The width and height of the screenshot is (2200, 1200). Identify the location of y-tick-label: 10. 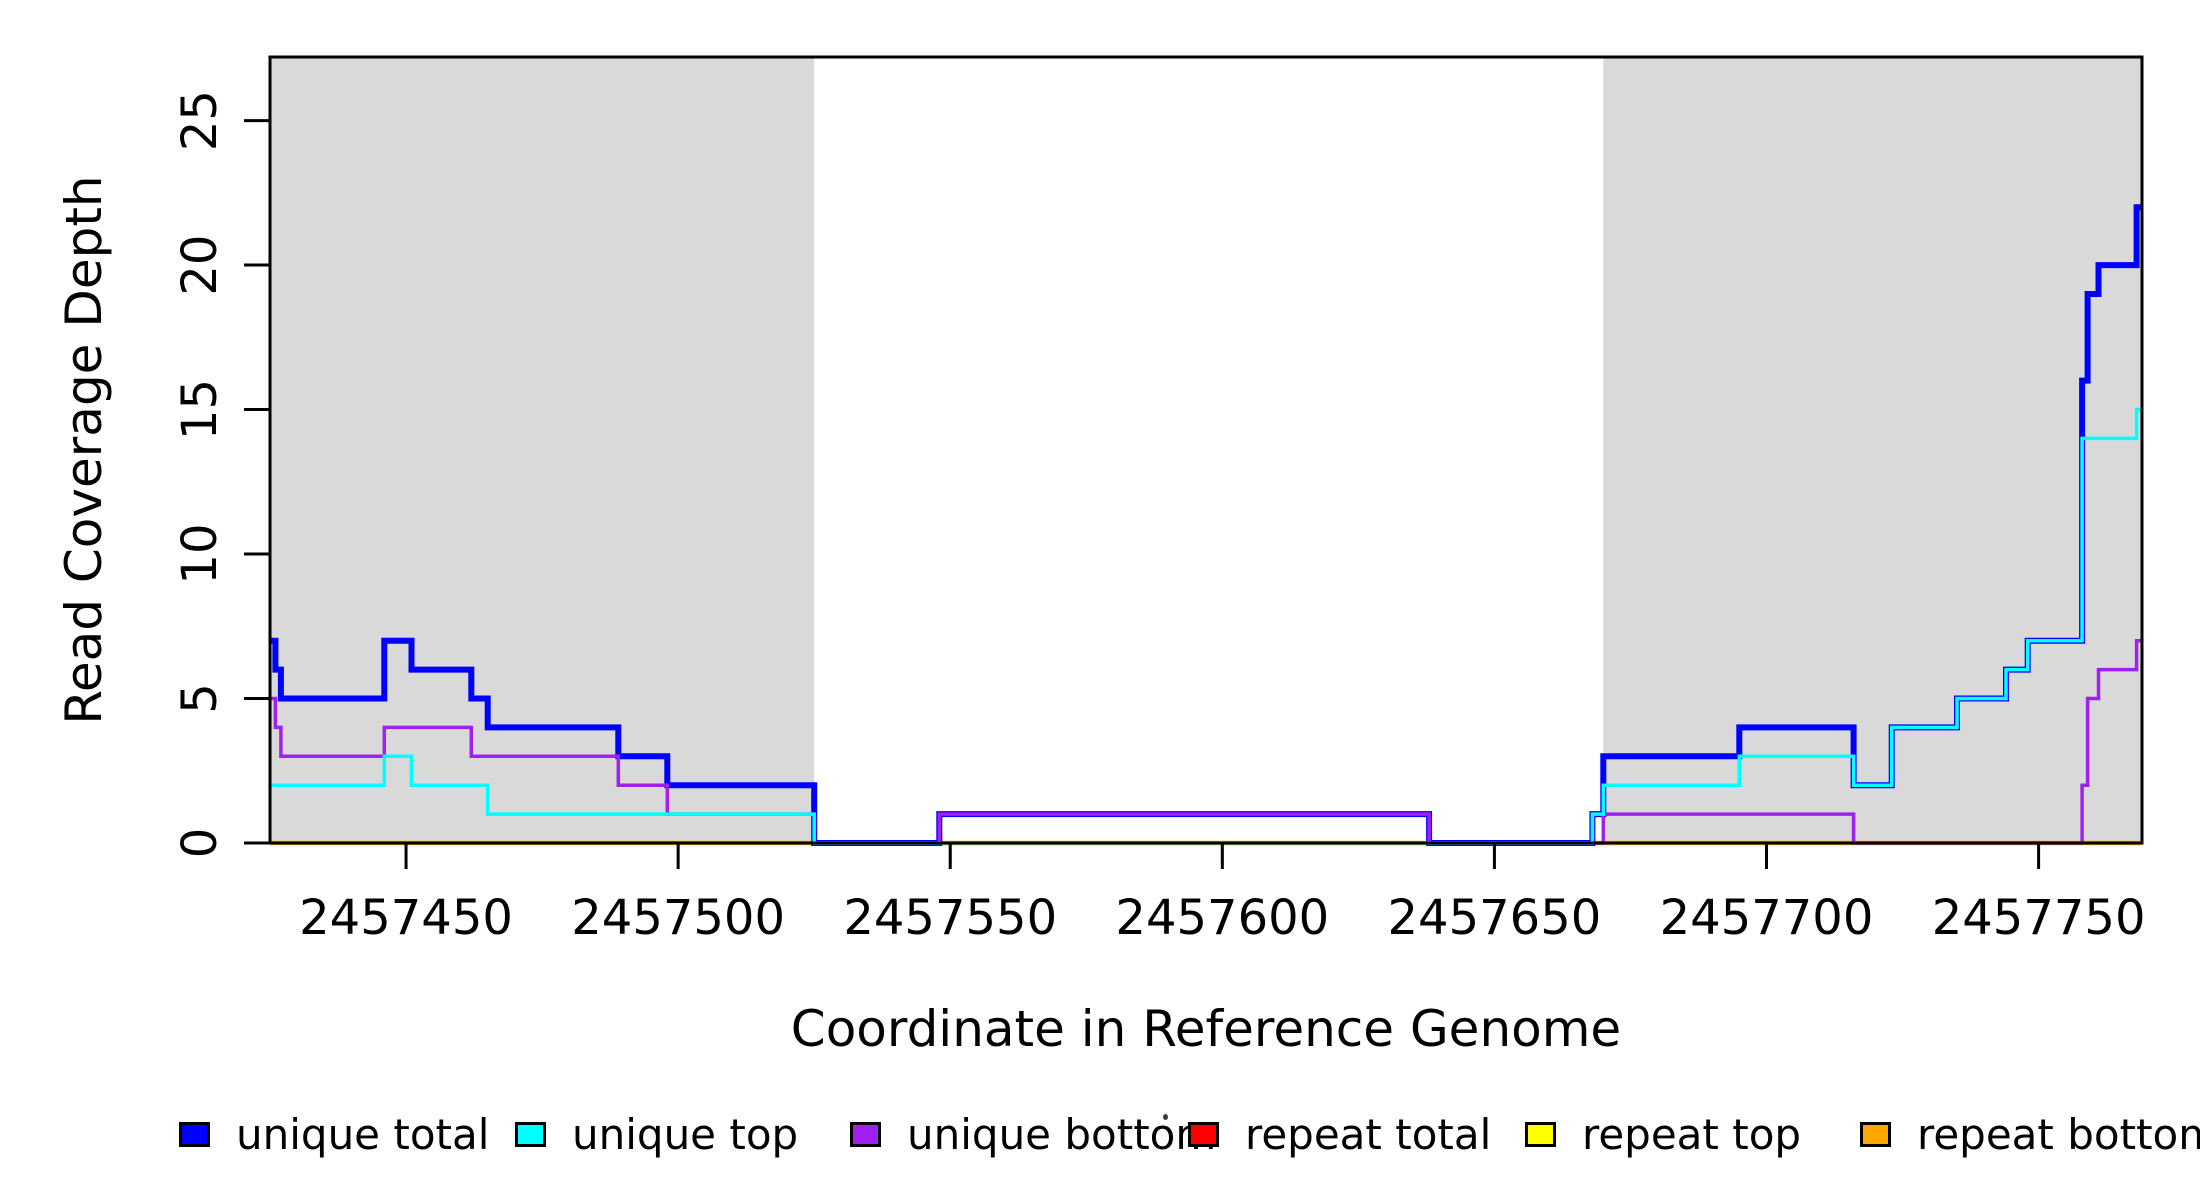
(200, 553).